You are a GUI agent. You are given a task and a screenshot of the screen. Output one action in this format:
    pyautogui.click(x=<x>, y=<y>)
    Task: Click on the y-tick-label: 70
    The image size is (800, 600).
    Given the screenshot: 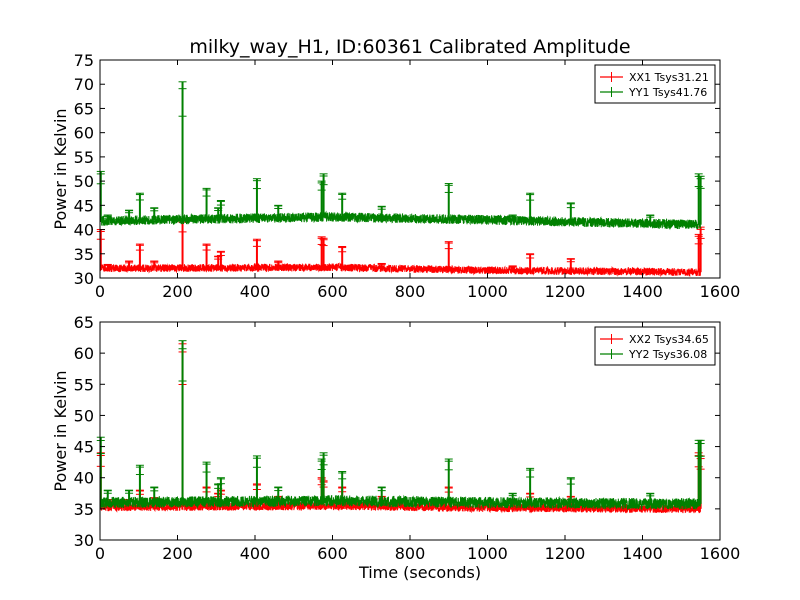 What is the action you would take?
    pyautogui.click(x=84, y=84)
    